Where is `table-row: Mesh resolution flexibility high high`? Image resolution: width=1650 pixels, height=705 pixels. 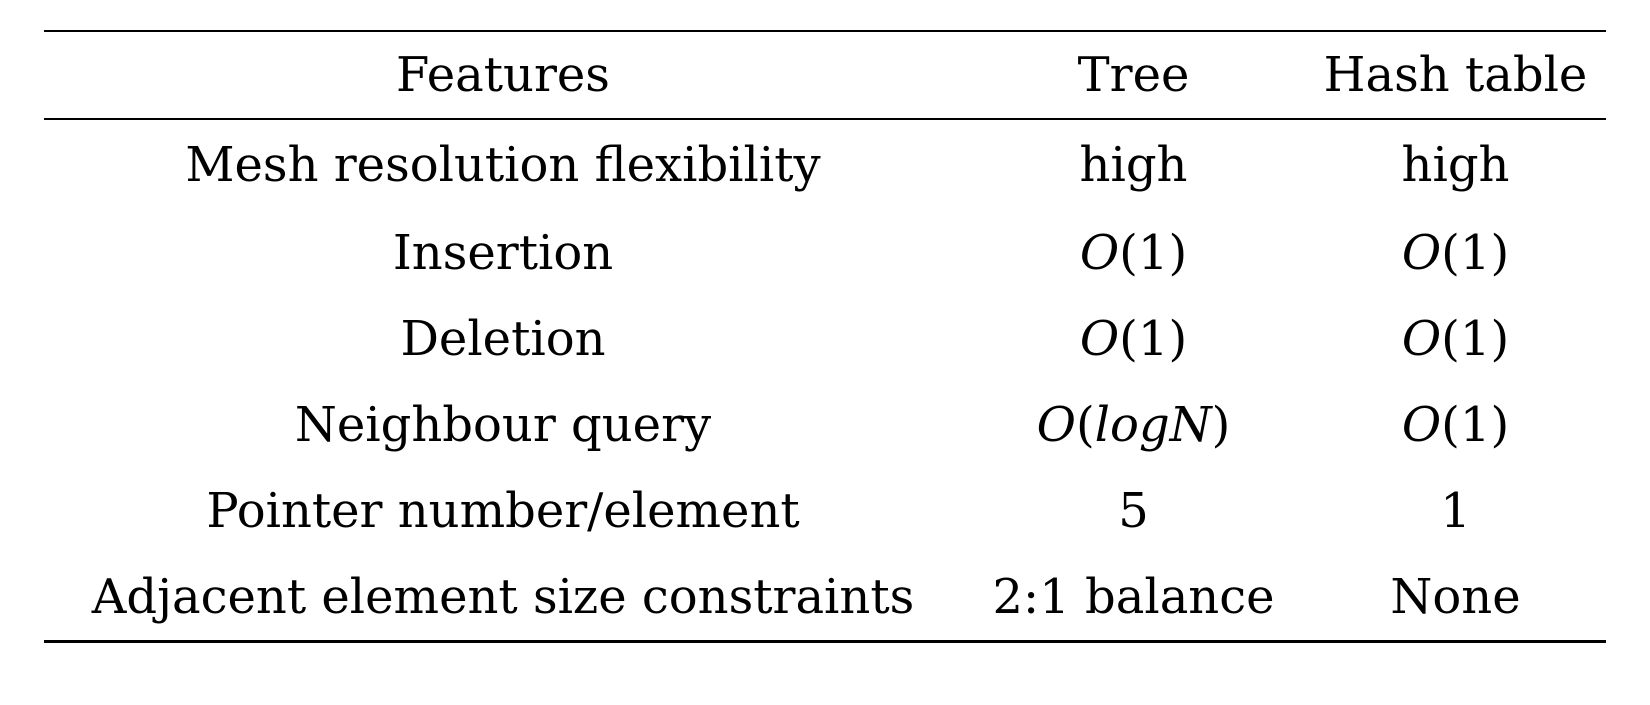 table-row: Mesh resolution flexibility high high is located at coordinates (825, 164).